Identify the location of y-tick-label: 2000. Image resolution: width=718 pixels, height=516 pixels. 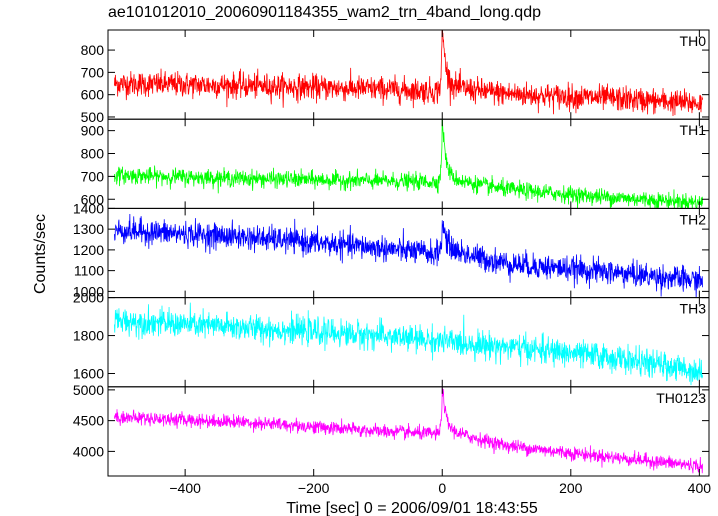
(88, 298).